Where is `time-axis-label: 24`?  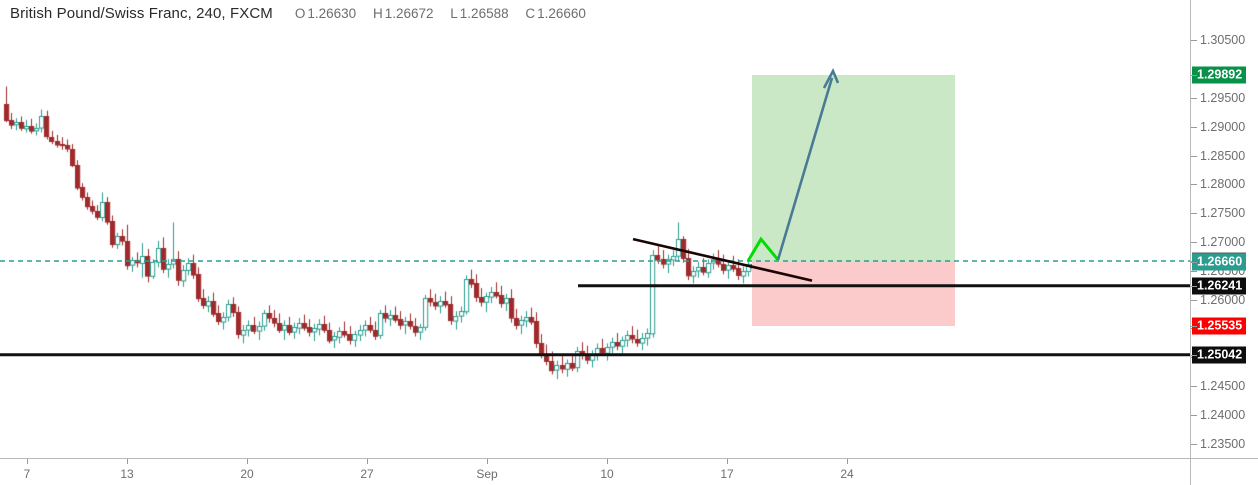 time-axis-label: 24 is located at coordinates (847, 474).